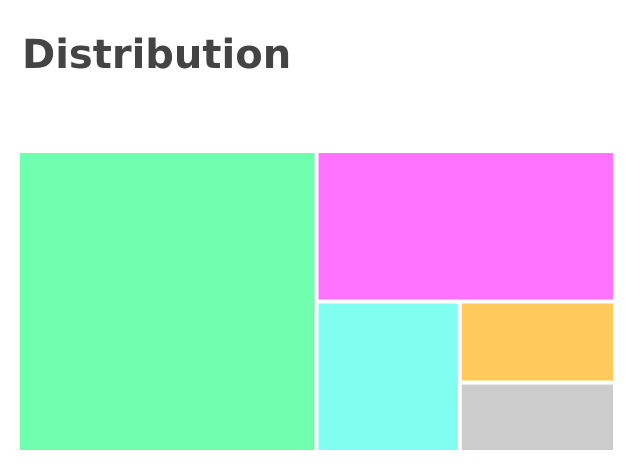 This screenshot has height=470, width=642. What do you see at coordinates (156, 55) in the screenshot?
I see `chart-title: Distribution` at bounding box center [156, 55].